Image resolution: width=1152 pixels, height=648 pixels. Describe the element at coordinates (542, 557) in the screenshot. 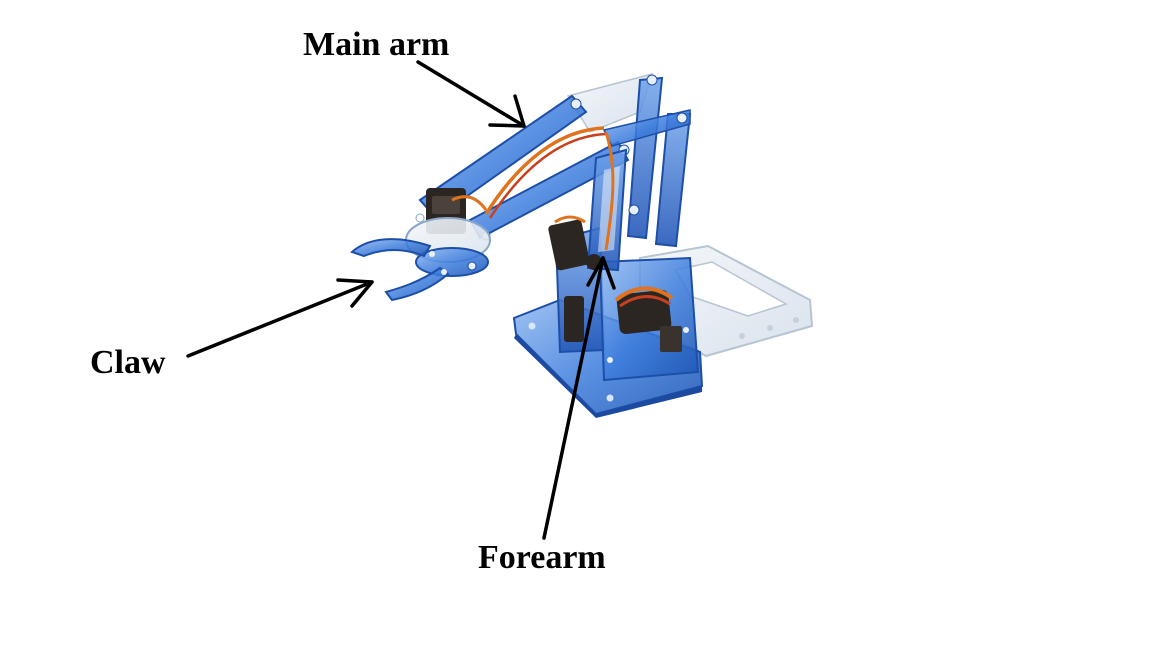

I see `forearm-label: Forearm` at that location.